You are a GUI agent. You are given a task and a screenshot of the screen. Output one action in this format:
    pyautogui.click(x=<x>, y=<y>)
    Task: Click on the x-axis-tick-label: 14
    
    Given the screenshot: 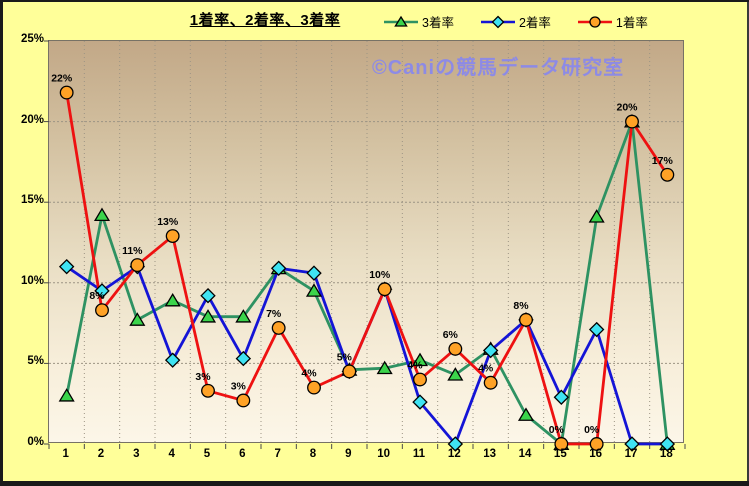 What is the action you would take?
    pyautogui.click(x=525, y=454)
    